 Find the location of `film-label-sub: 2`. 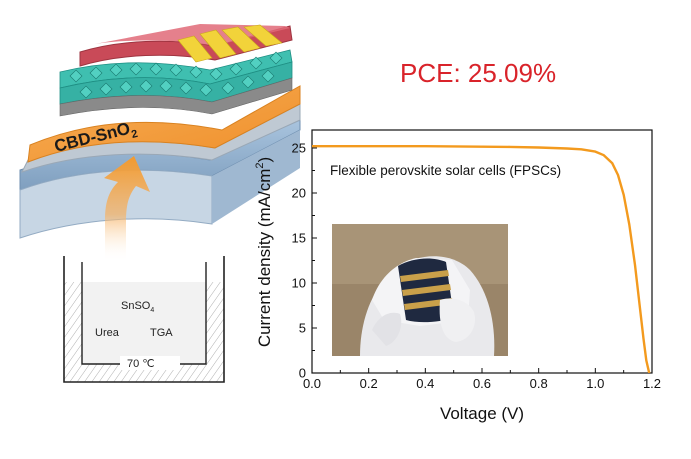

film-label-sub: 2 is located at coordinates (134, 134).